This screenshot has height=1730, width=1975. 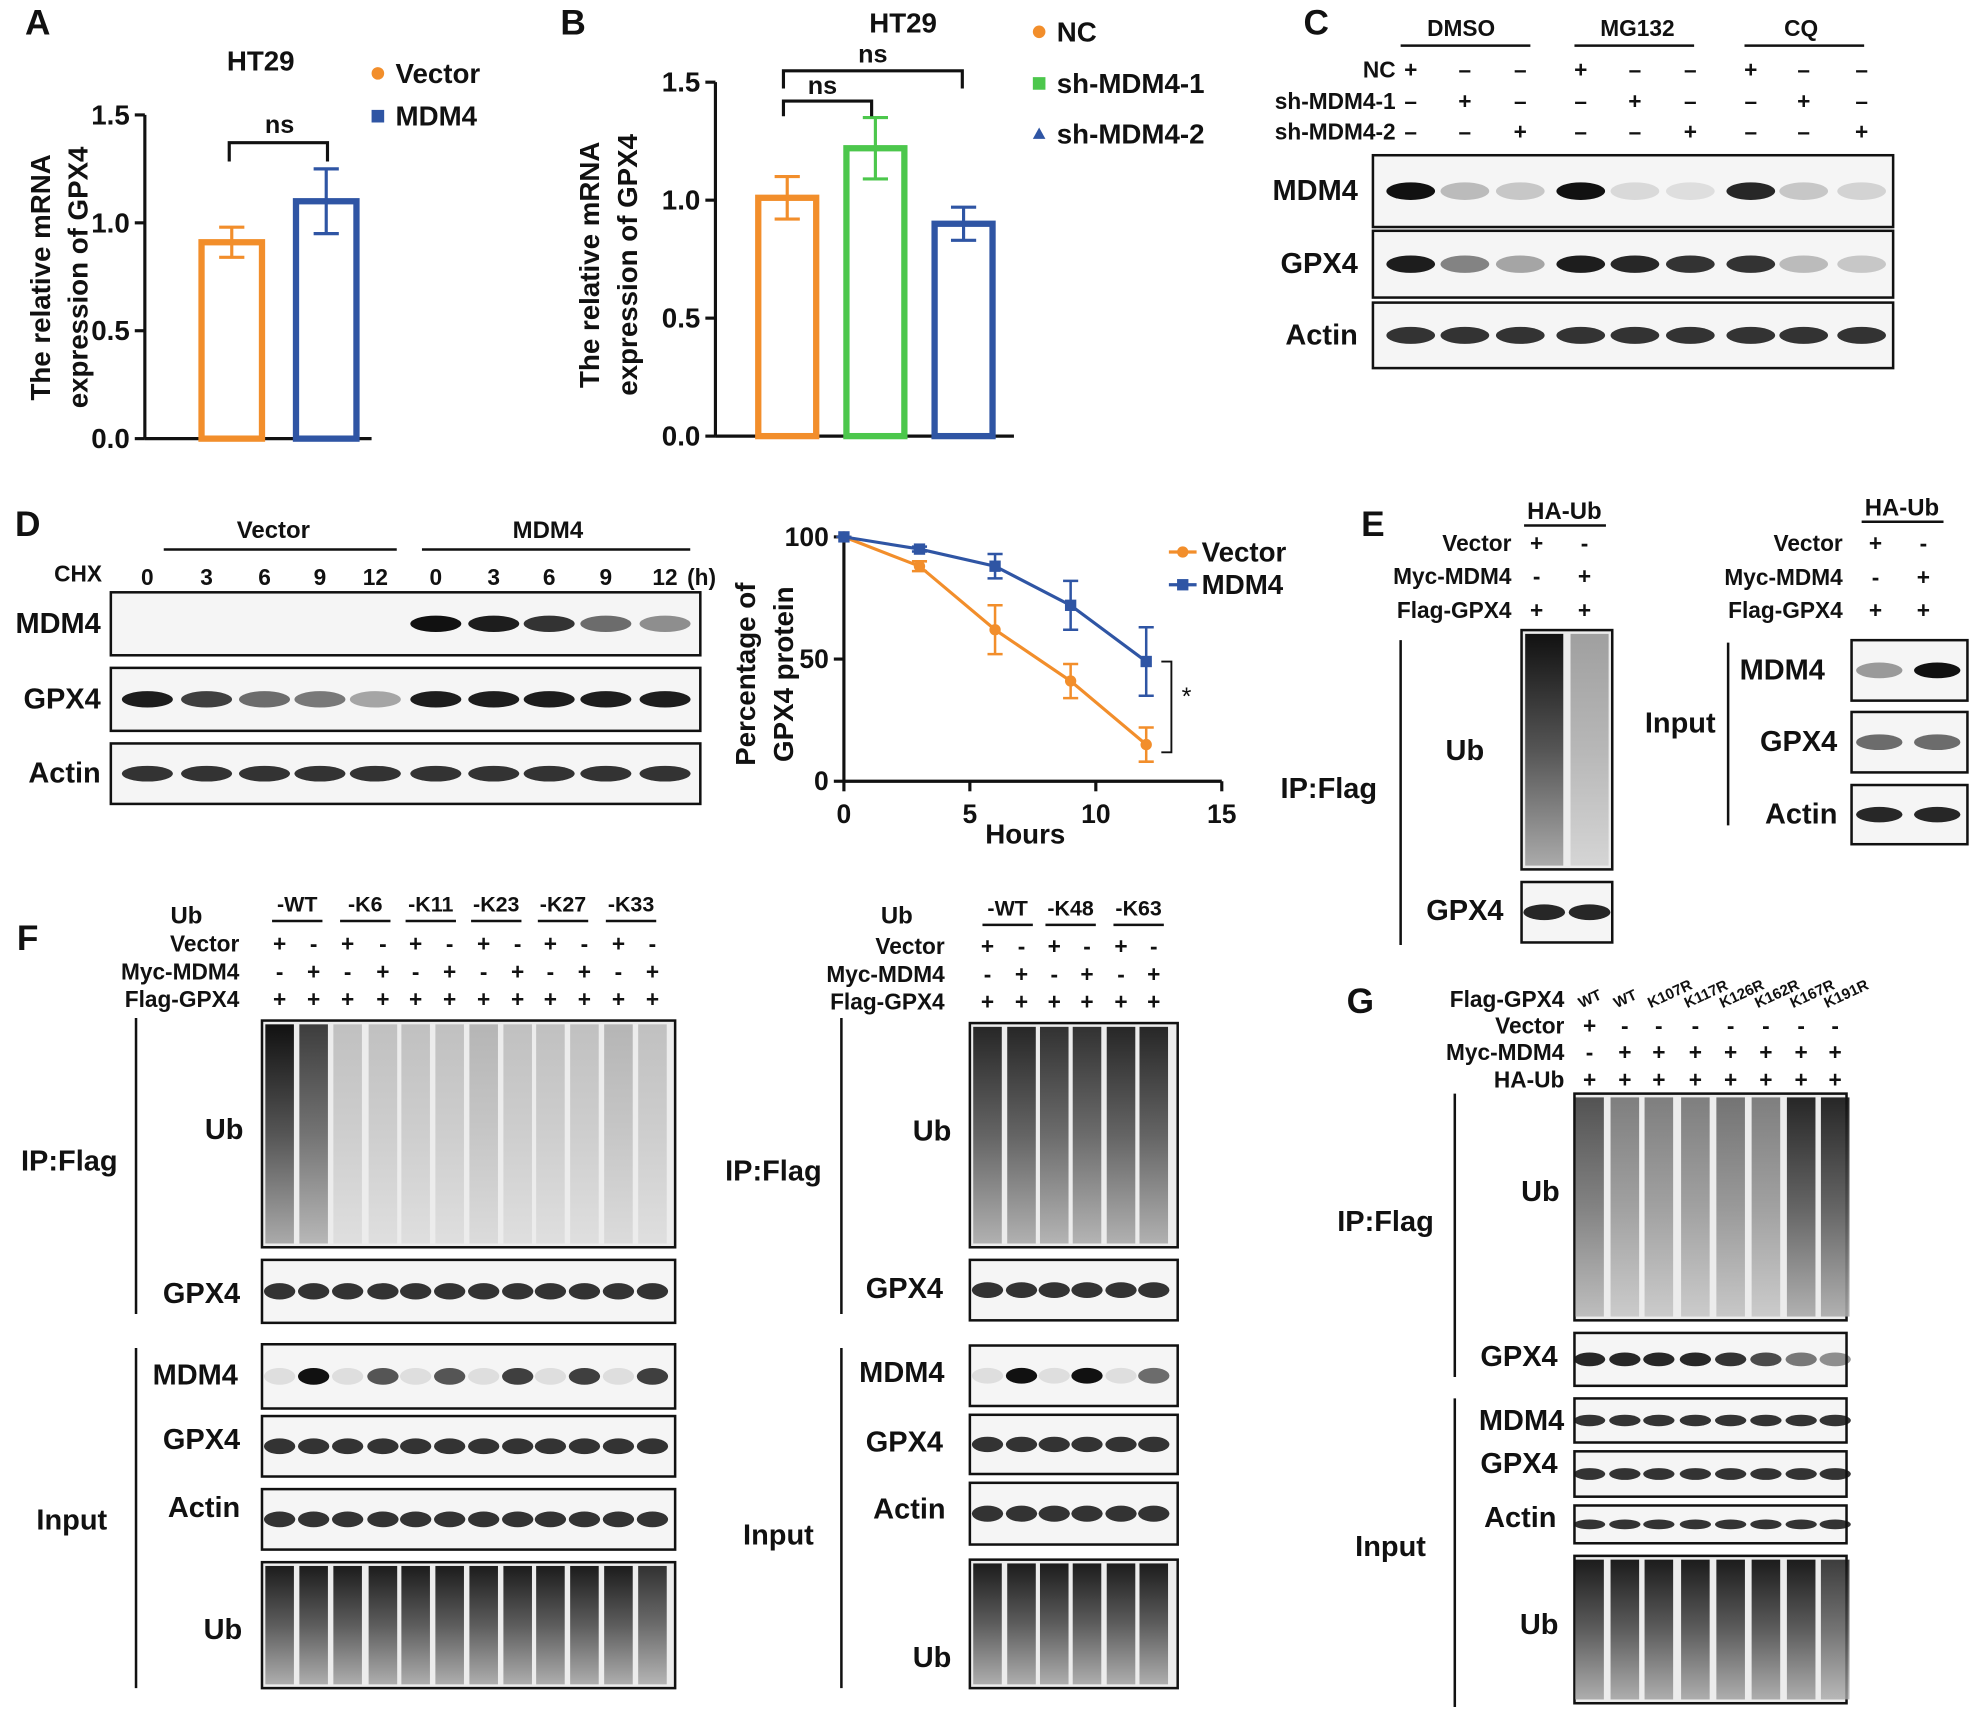 I want to click on point, so click(x=995, y=566).